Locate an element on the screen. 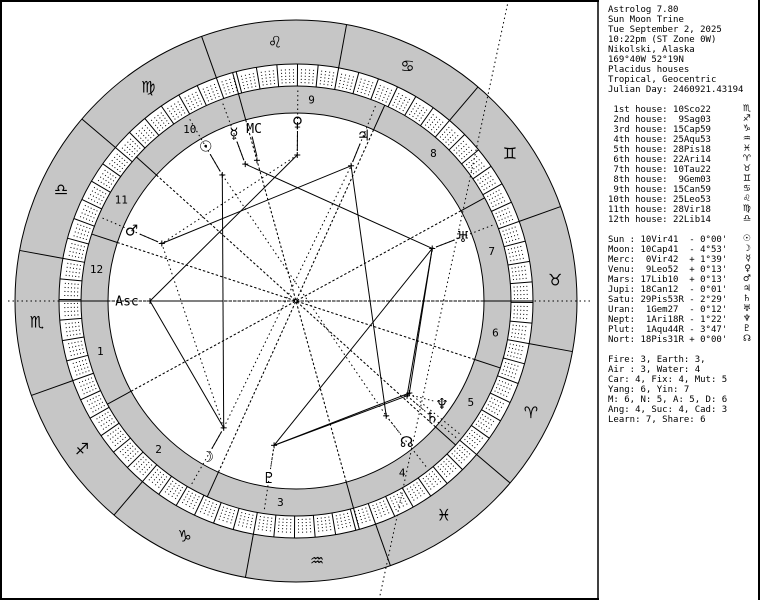 The height and width of the screenshot is (600, 760). neptune-icon: ♆ is located at coordinates (746, 319).